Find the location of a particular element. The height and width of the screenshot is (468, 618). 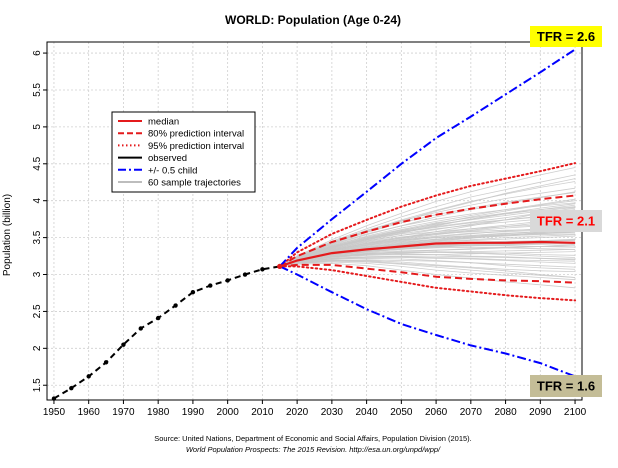

x-tick-label: 2000 is located at coordinates (228, 412).